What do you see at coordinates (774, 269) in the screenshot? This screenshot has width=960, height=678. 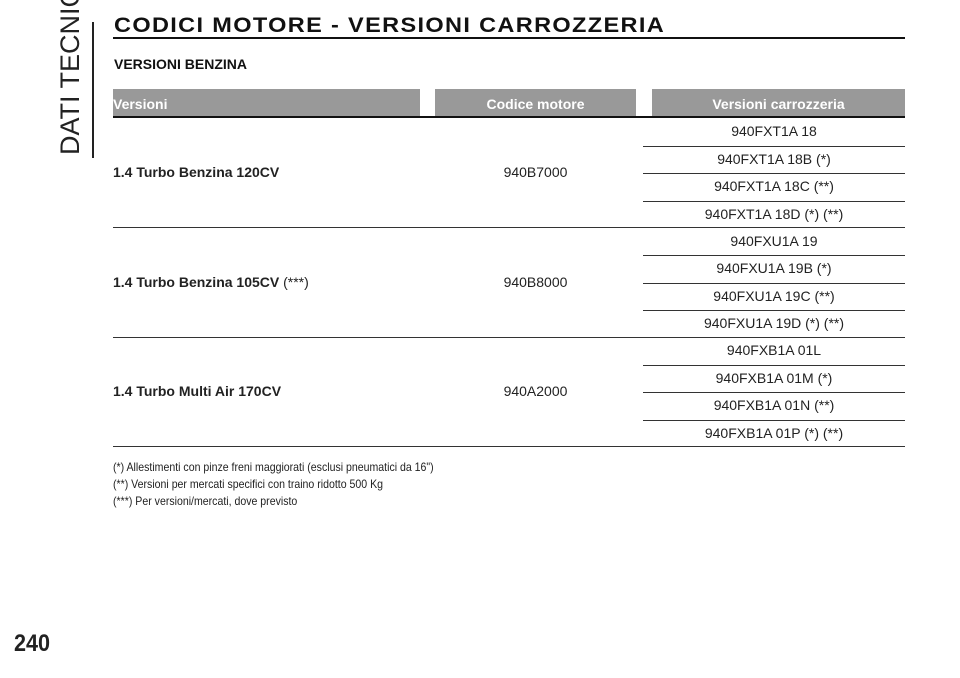 I see `body-version: 940FXU1A 19B (*)` at bounding box center [774, 269].